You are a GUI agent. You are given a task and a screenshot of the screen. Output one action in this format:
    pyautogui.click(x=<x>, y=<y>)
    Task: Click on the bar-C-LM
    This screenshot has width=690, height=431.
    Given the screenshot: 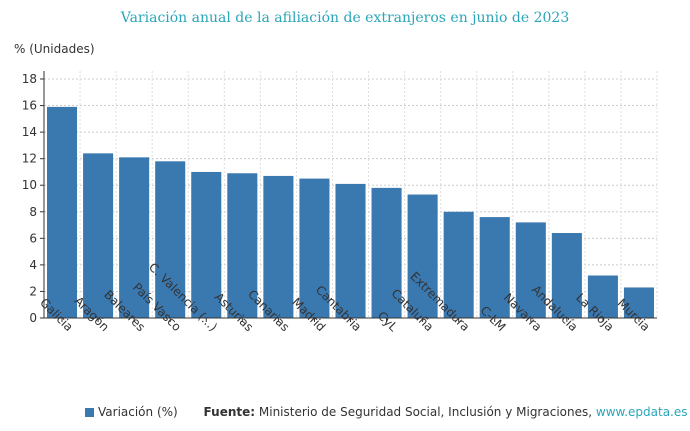 What is the action you would take?
    pyautogui.click(x=494, y=267)
    